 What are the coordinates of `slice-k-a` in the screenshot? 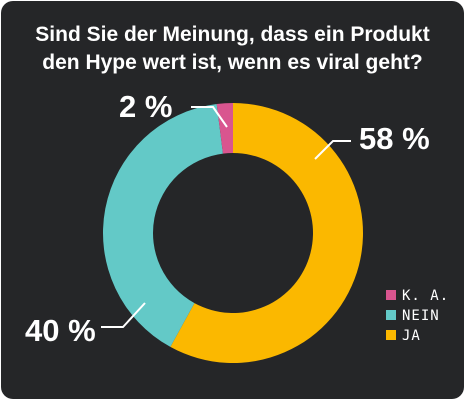 It's located at (224, 128).